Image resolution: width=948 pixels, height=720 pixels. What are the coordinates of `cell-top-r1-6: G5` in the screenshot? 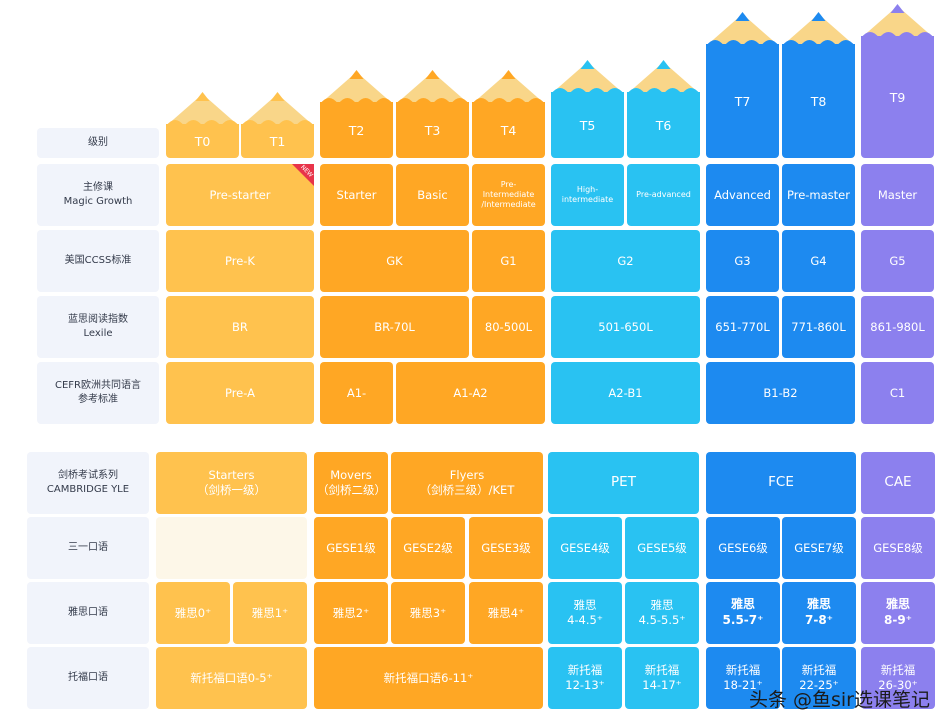 It's located at (897, 261).